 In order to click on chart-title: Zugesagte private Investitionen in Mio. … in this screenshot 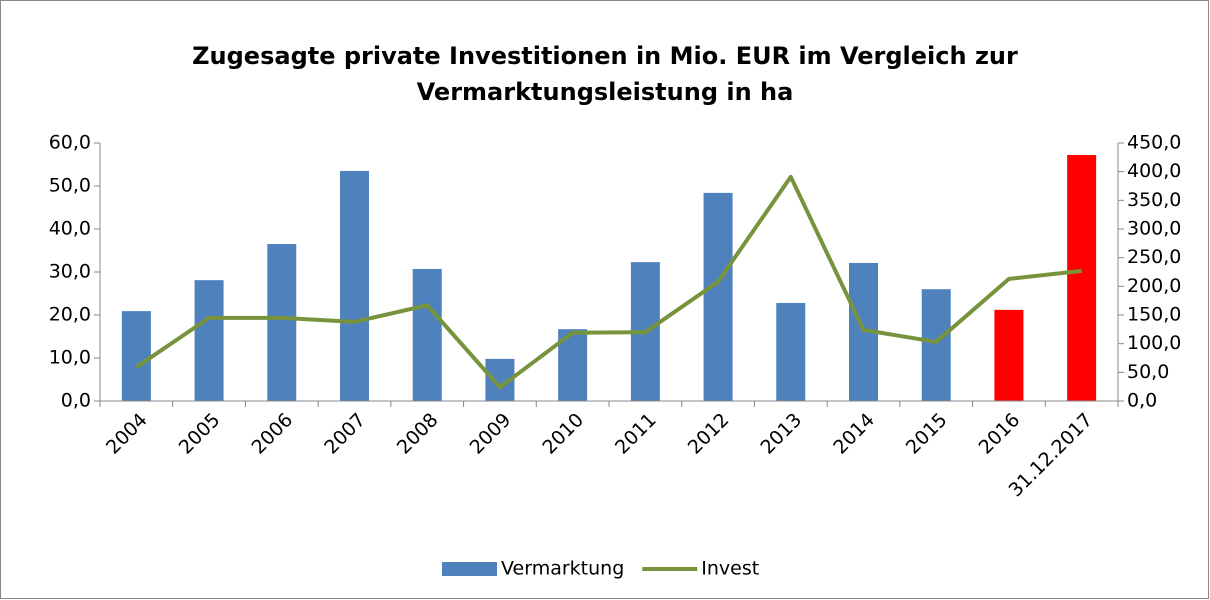, I will do `click(605, 56)`.